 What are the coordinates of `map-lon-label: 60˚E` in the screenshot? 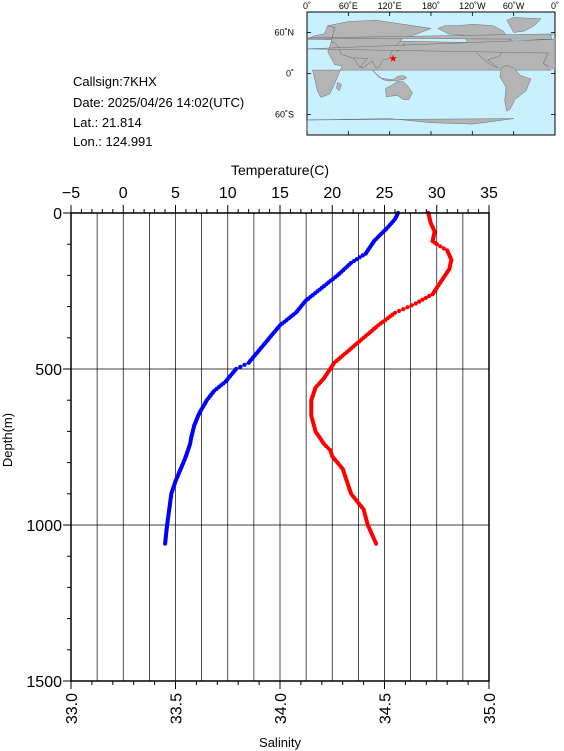 It's located at (348, 6).